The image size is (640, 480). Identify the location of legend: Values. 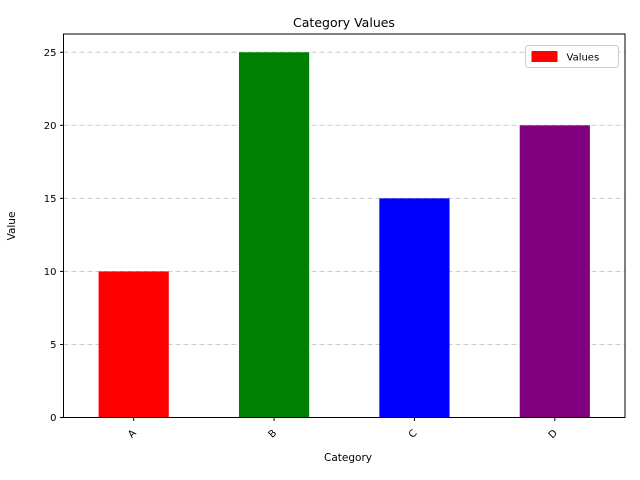
(572, 56).